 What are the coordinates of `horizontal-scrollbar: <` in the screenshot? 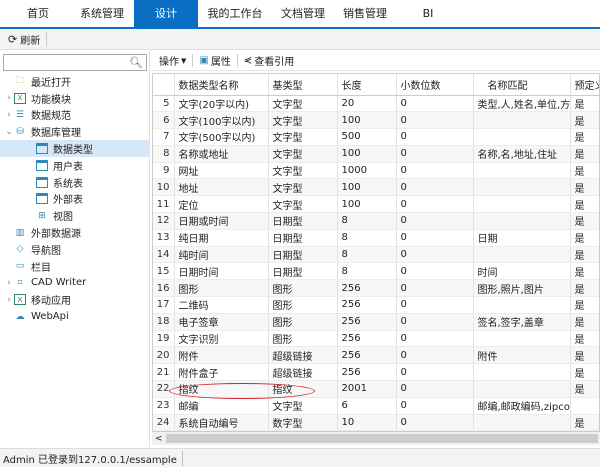 It's located at (376, 438).